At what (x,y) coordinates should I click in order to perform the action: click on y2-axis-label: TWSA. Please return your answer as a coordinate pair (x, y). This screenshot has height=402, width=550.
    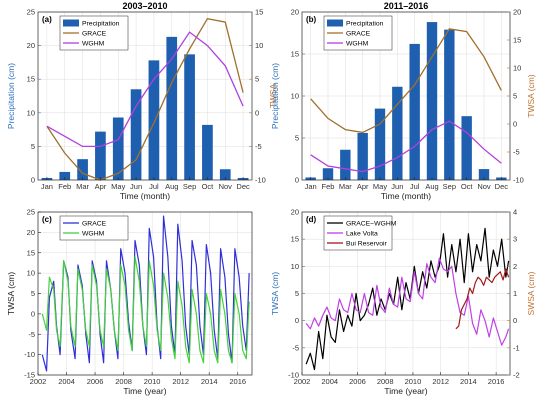
    Looking at the image, I should click on (273, 95).